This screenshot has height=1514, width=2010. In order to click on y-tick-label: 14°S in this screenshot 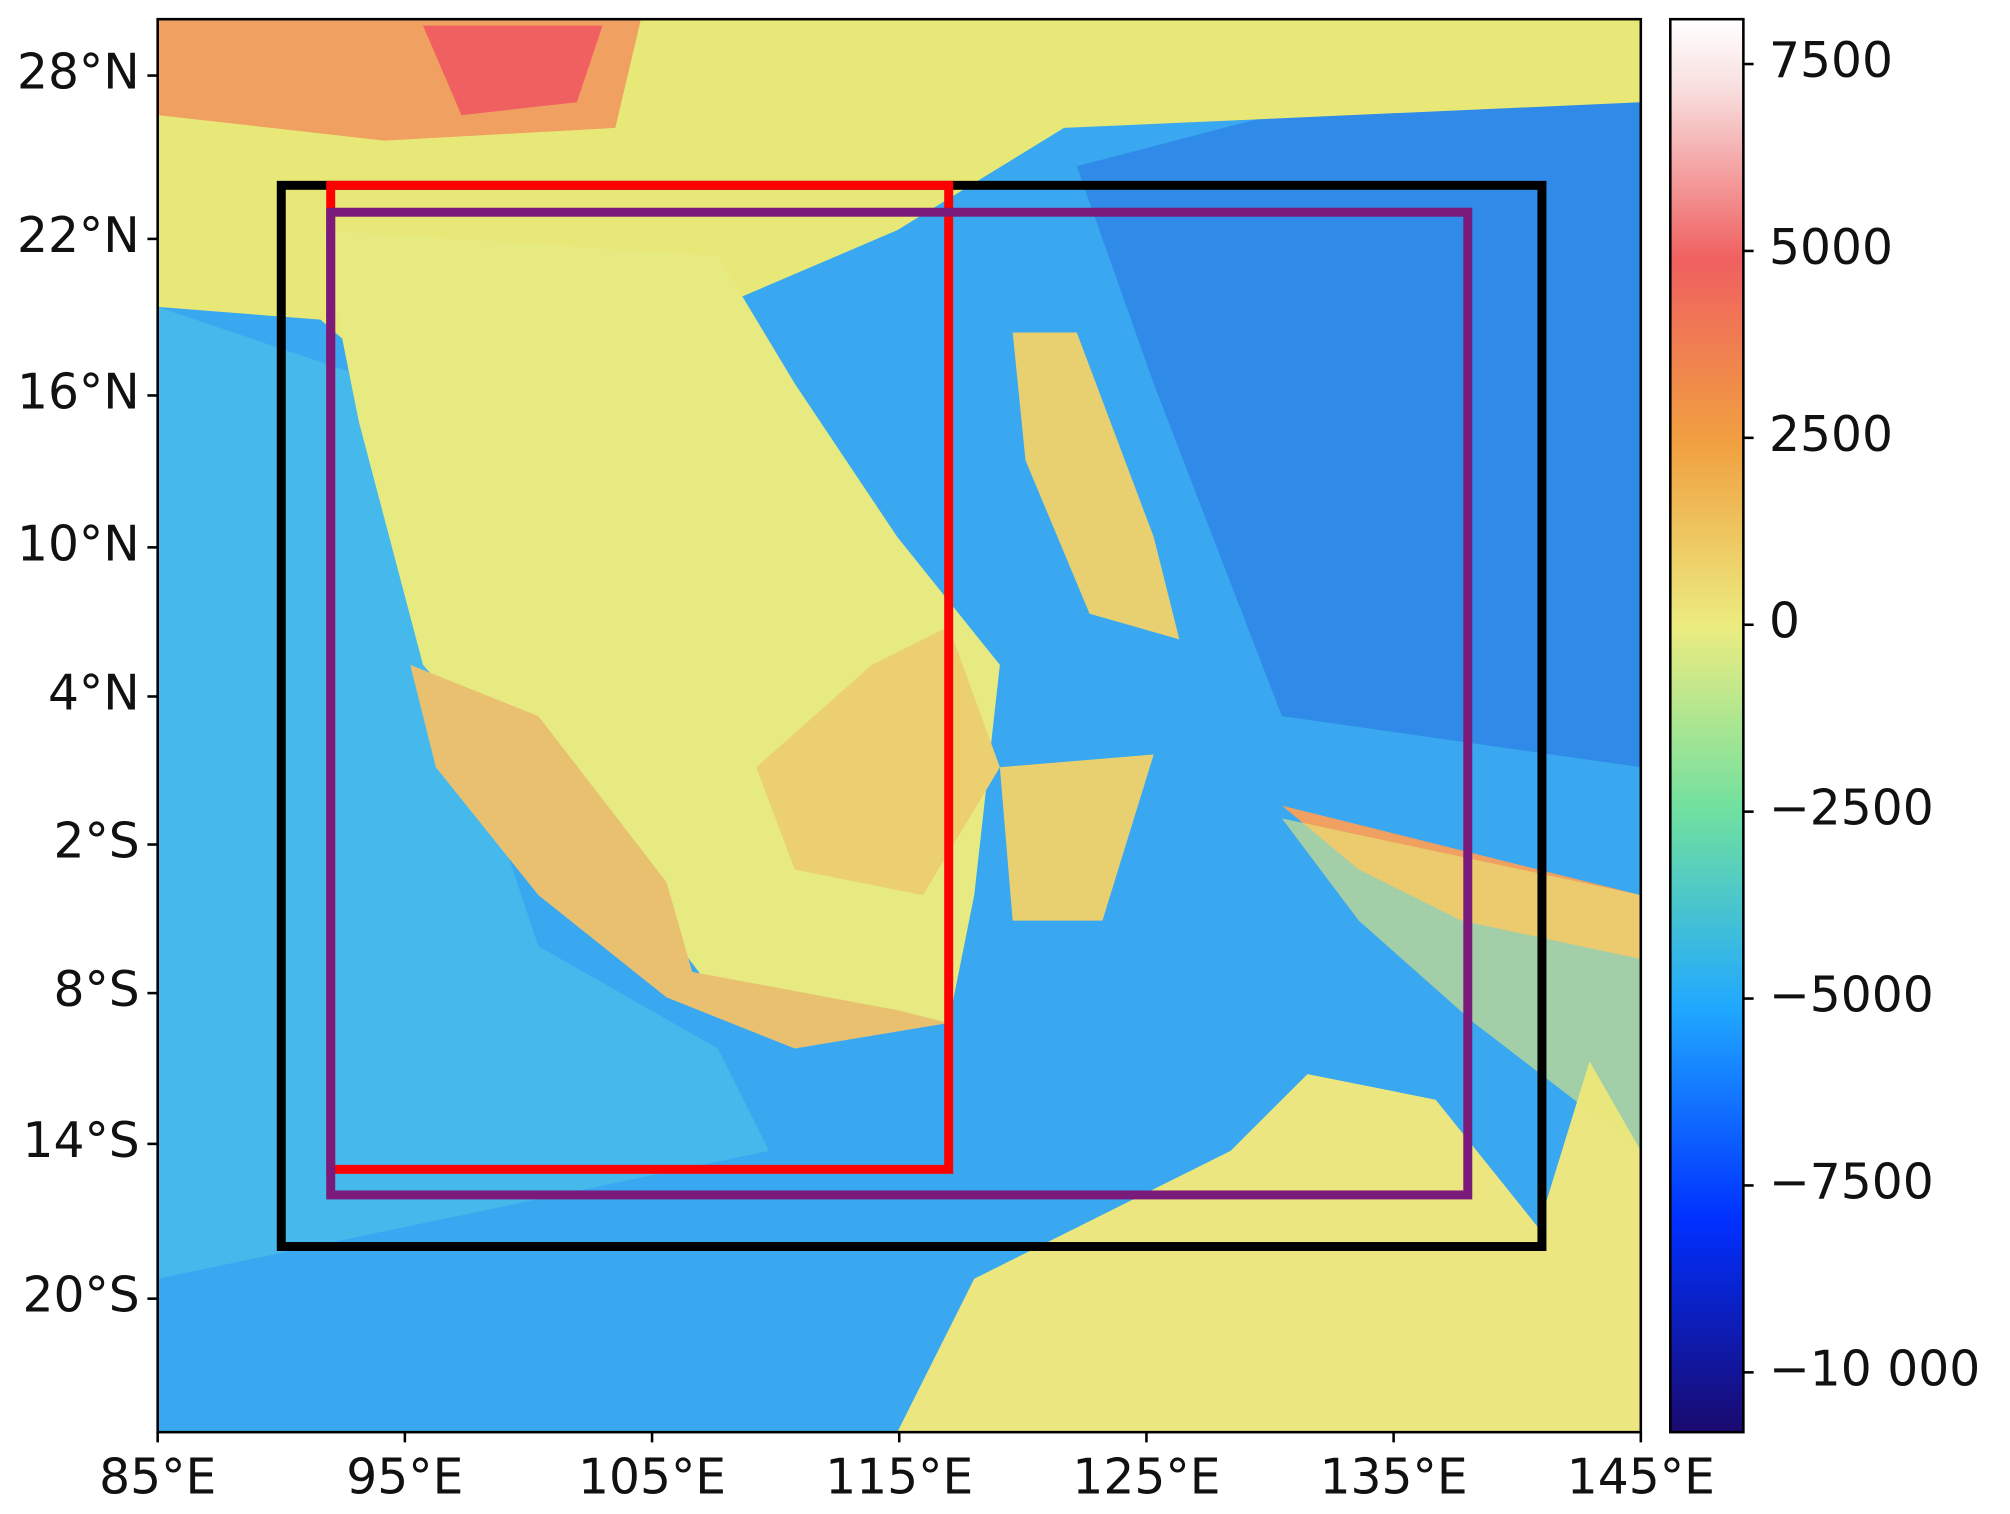, I will do `click(80, 1141)`.